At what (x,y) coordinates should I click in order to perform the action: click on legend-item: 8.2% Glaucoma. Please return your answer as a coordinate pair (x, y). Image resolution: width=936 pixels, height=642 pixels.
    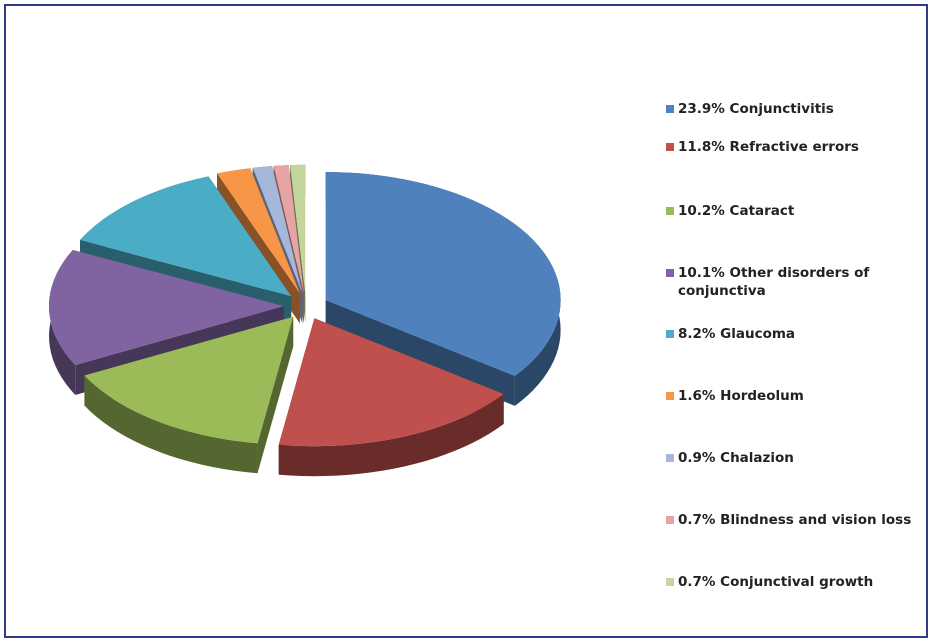
    Looking at the image, I should click on (799, 334).